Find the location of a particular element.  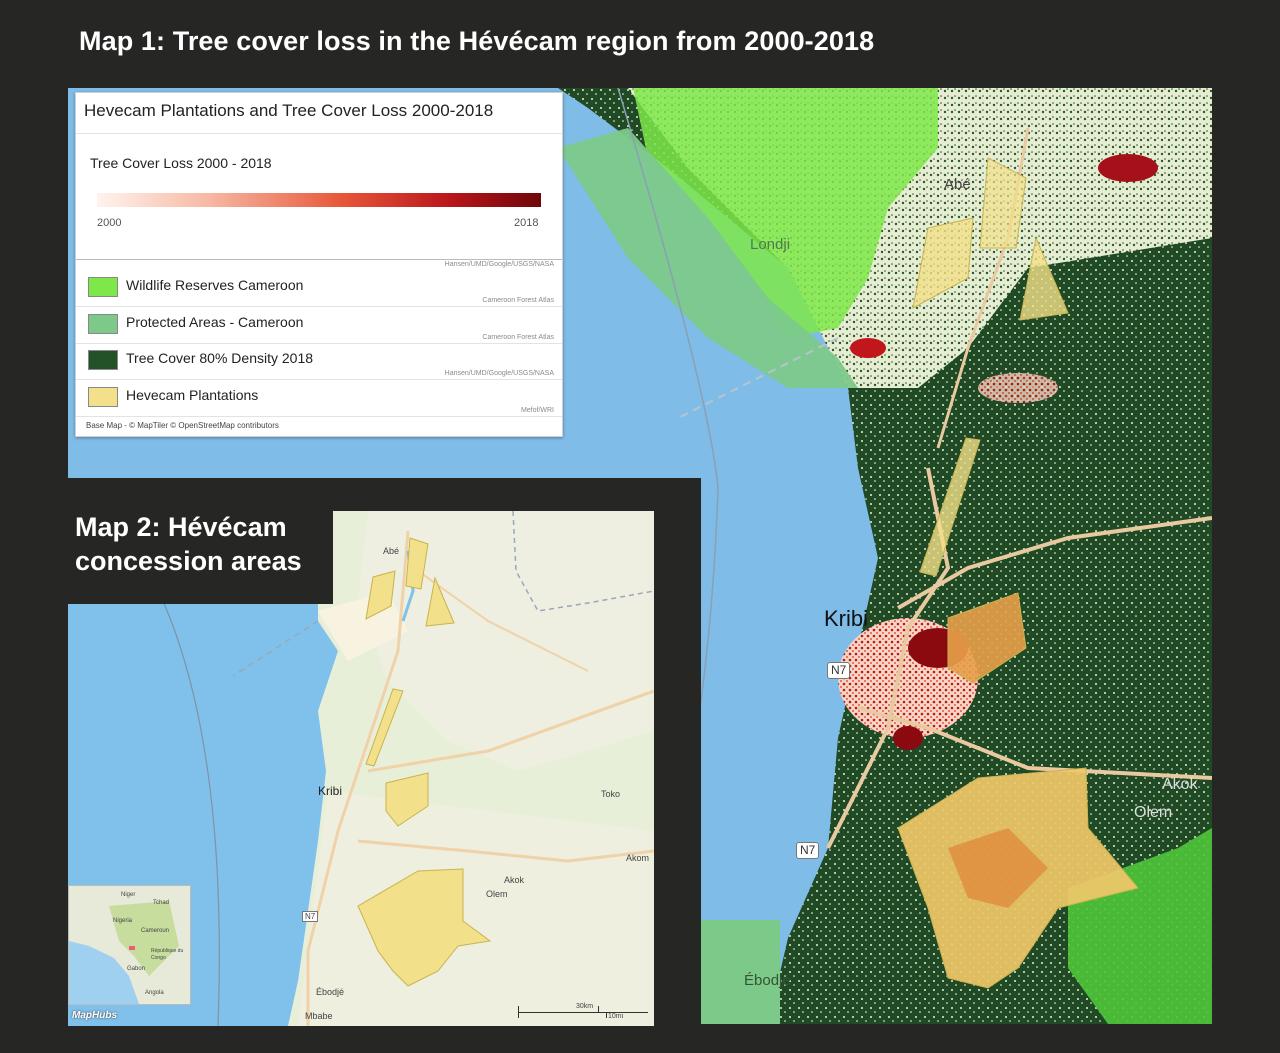

gradient-title: Tree Cover Loss 2000 - 2018 is located at coordinates (181, 163).